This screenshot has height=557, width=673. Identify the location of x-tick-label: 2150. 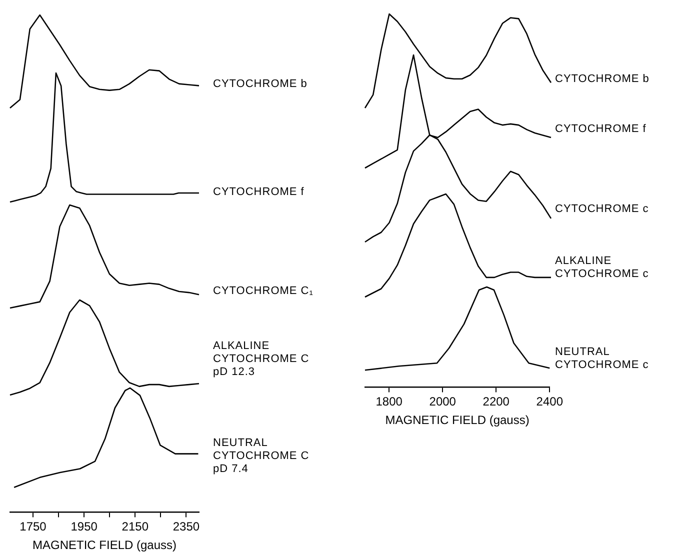
(135, 527).